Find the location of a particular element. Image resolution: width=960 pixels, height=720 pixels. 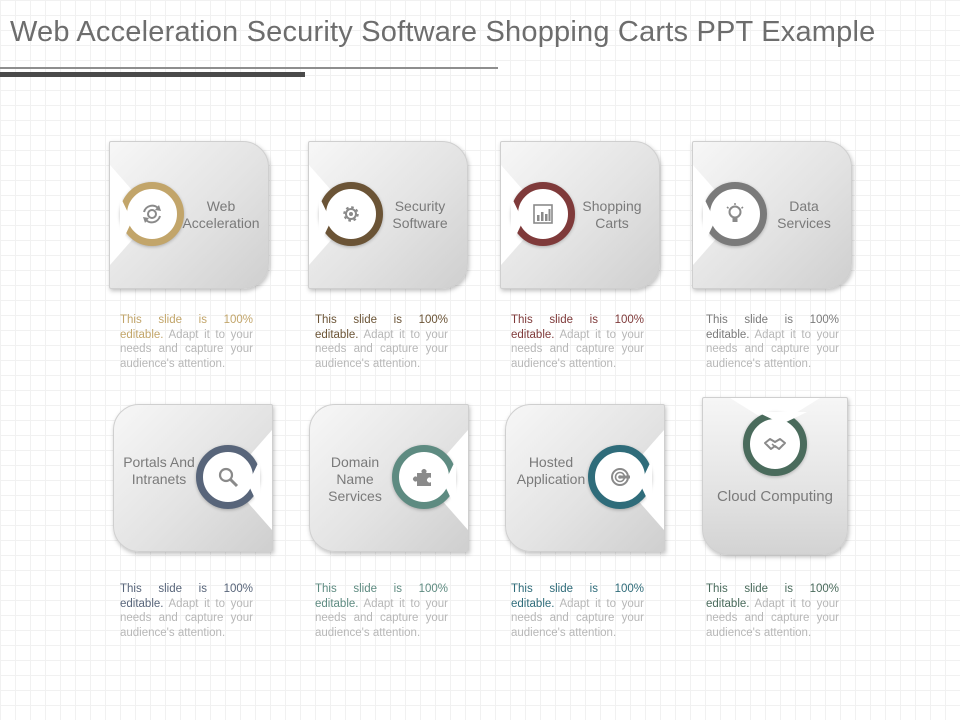

card-label: Data Services is located at coordinates (804, 214).